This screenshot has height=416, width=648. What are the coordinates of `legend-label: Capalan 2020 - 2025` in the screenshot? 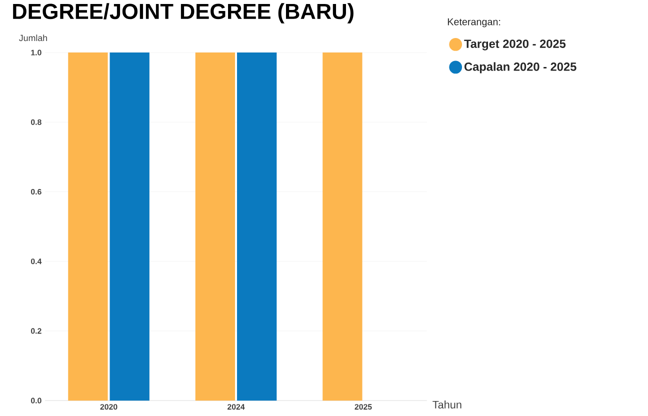 It's located at (520, 68).